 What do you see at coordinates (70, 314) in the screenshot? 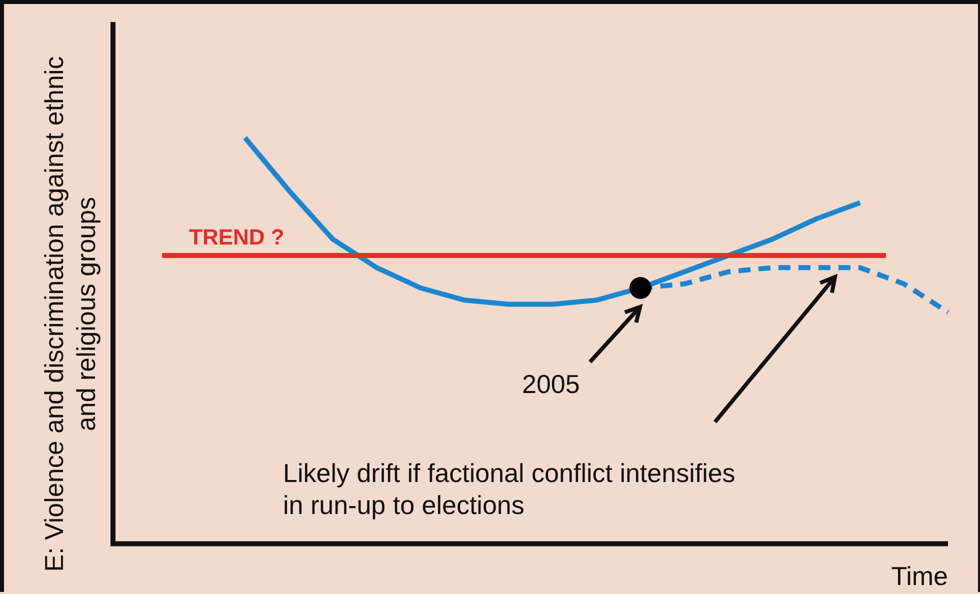
I see `y-axis-title: E: Violence and discrimination against ethnic and religious groups` at bounding box center [70, 314].